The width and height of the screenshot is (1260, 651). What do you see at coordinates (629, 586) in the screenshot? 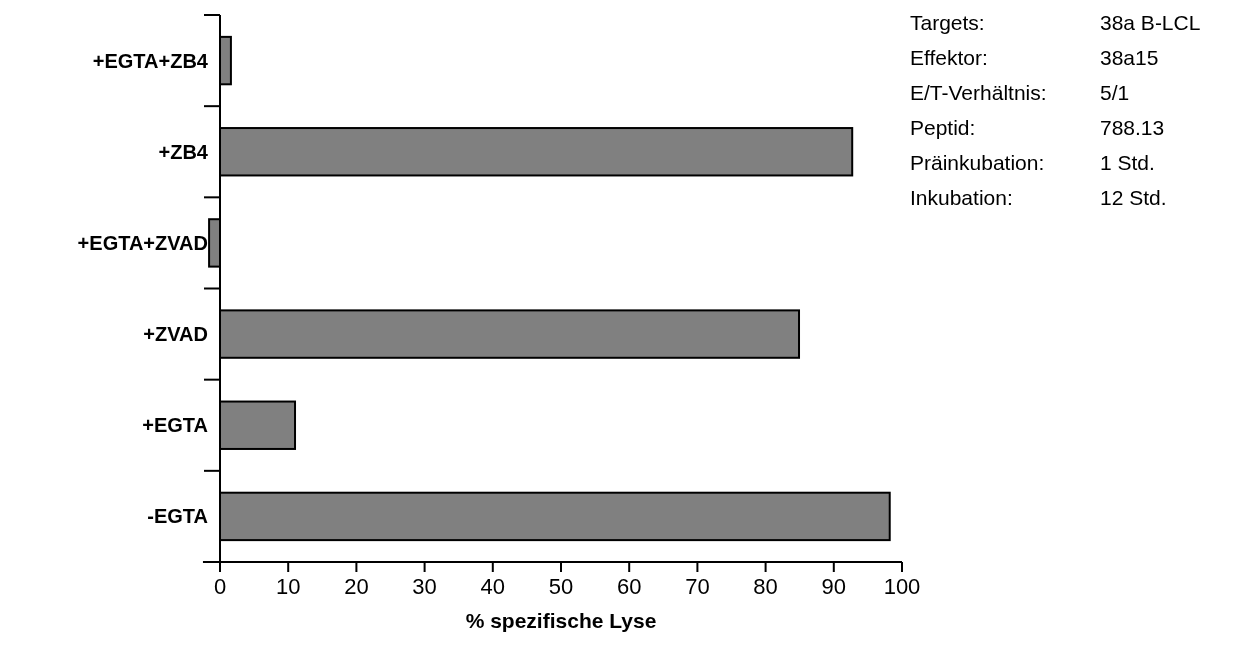
I see `x-tick-label: 60` at bounding box center [629, 586].